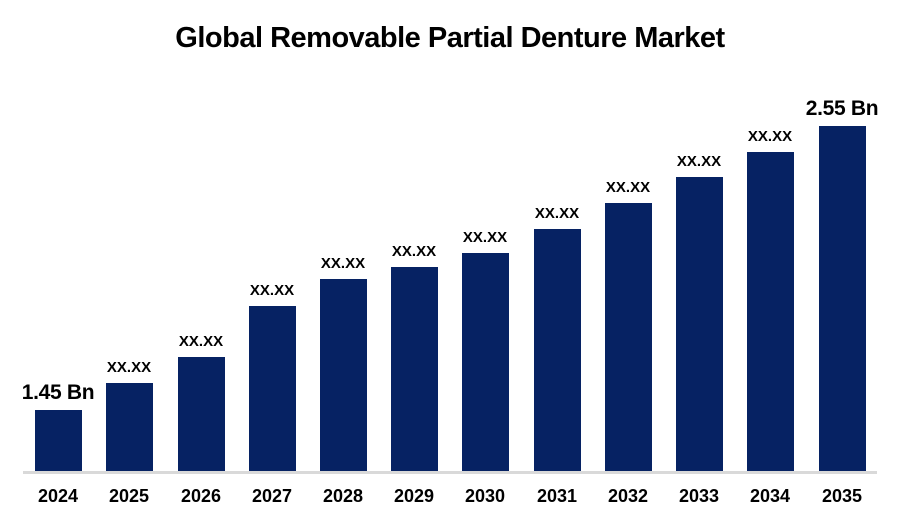 This screenshot has width=900, height=525. I want to click on bar-2035, so click(842, 298).